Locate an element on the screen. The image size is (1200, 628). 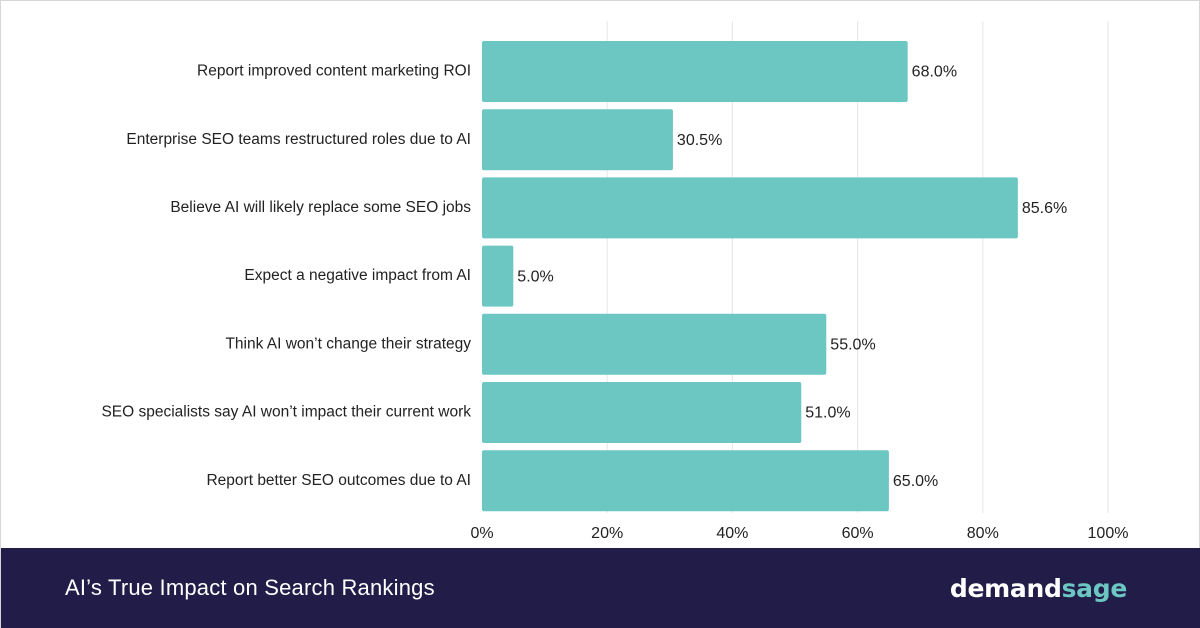
x-axis-ticks: 0% 20% 40% 60% 80% 100% is located at coordinates (799, 533).